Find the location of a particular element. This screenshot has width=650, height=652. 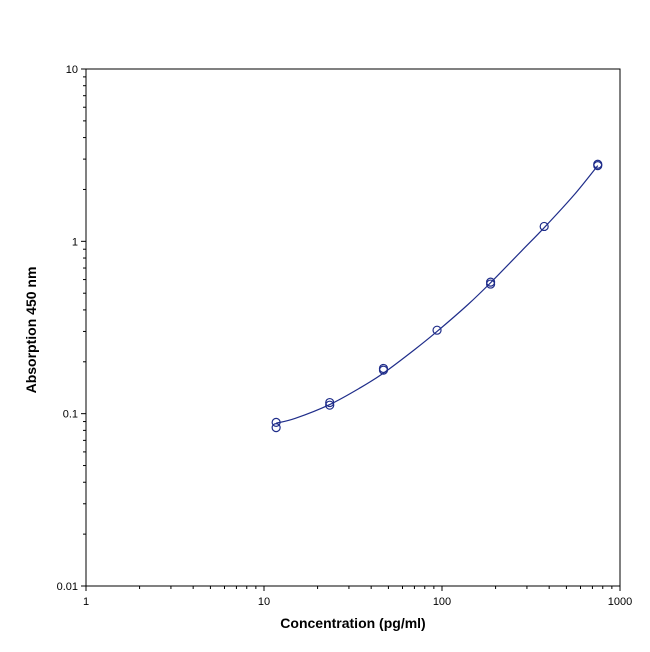

x-tick-label: 100 is located at coordinates (442, 602).